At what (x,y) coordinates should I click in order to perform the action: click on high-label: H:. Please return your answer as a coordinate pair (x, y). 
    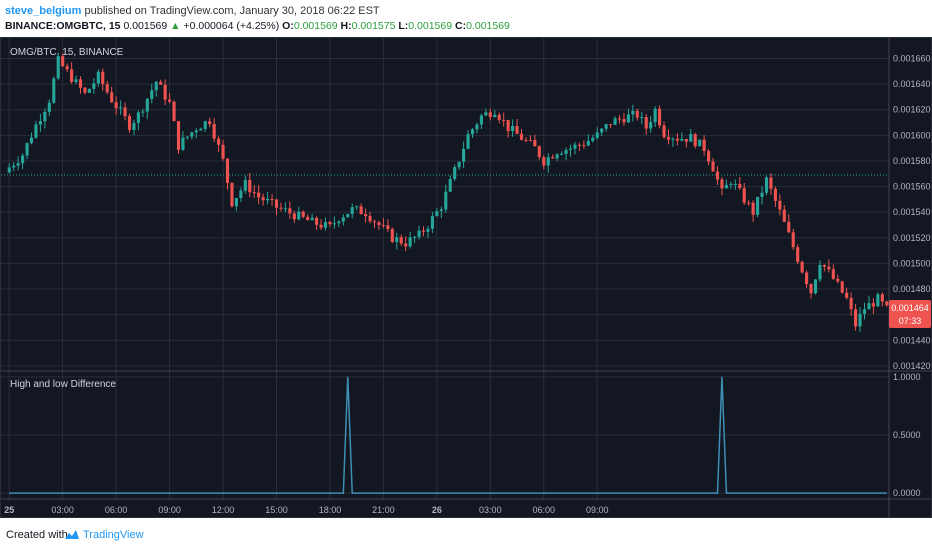
    Looking at the image, I should click on (346, 26).